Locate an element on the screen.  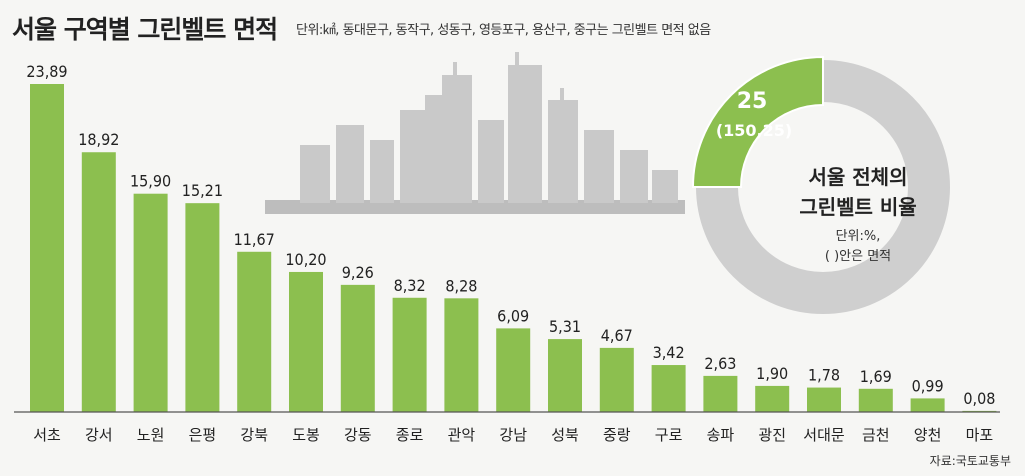
value-label: 8,28 is located at coordinates (461, 285).